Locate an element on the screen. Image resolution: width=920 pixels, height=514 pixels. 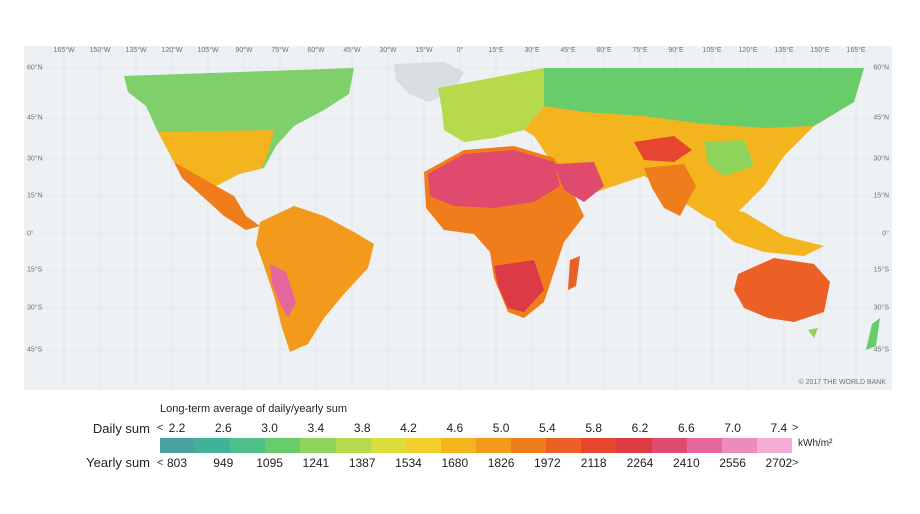
legend-title: Long-term average of daily/yearly sum is located at coordinates (254, 409).